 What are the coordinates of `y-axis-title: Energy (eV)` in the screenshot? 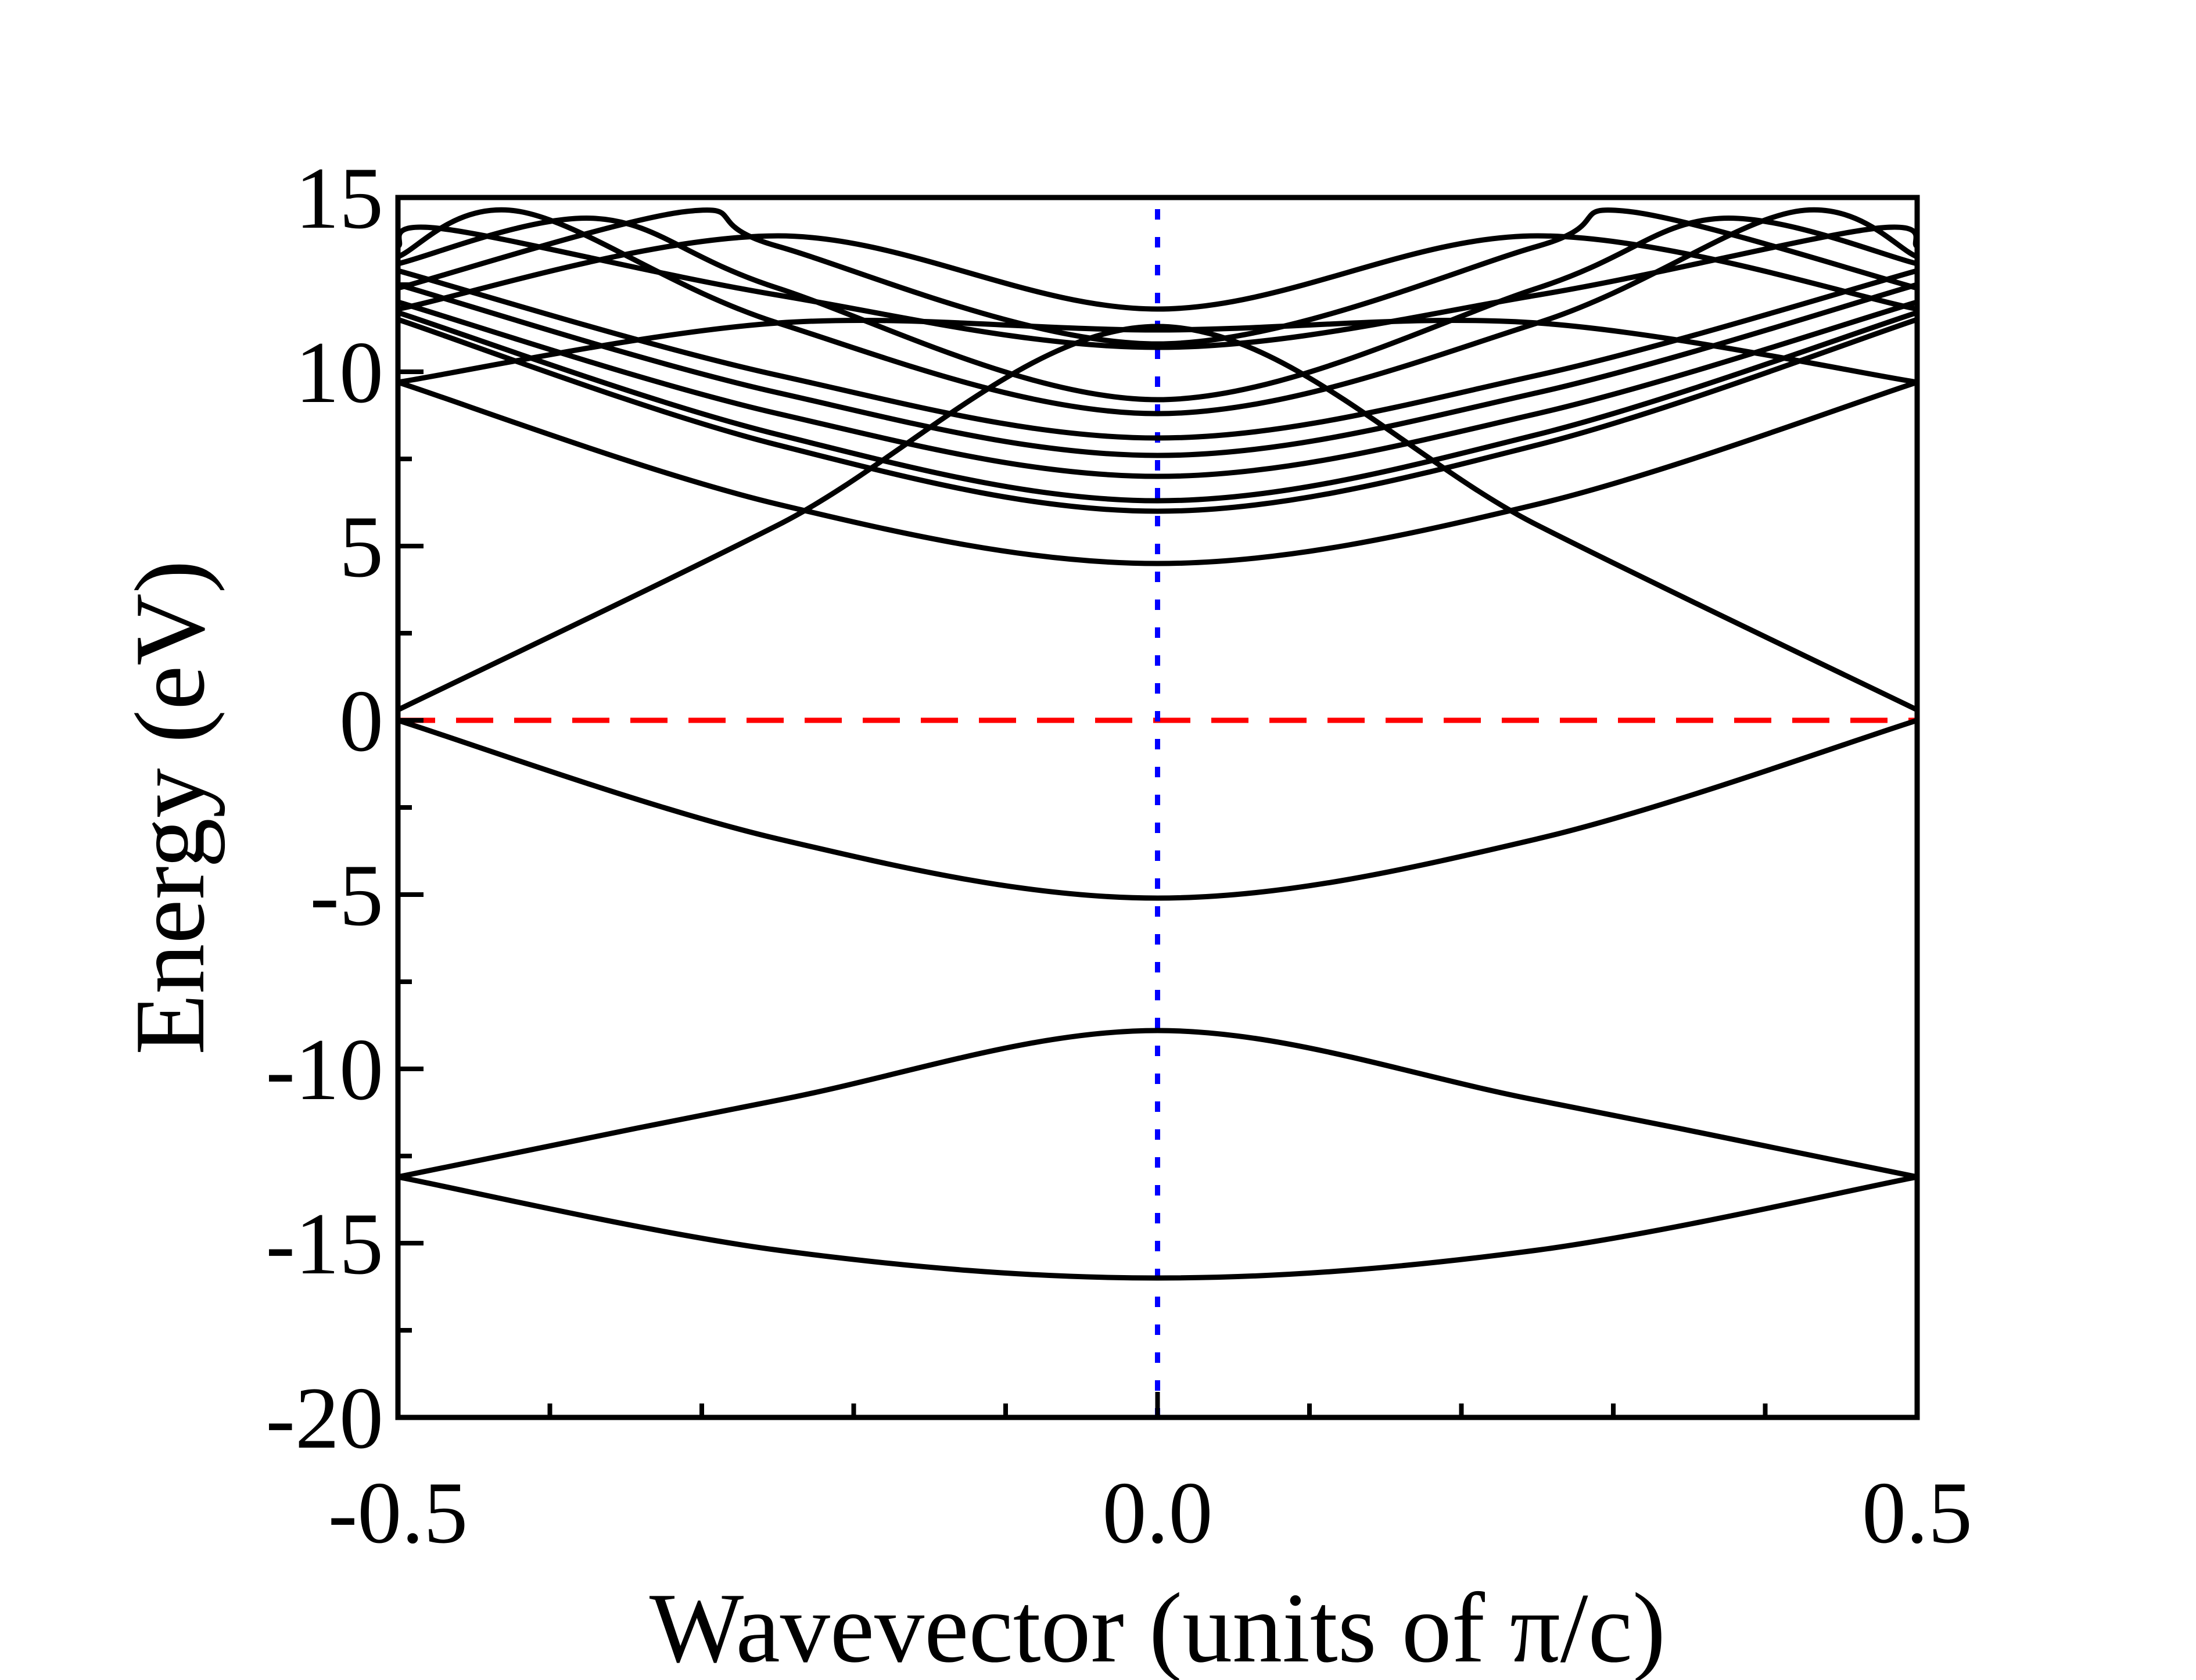 It's located at (170, 808).